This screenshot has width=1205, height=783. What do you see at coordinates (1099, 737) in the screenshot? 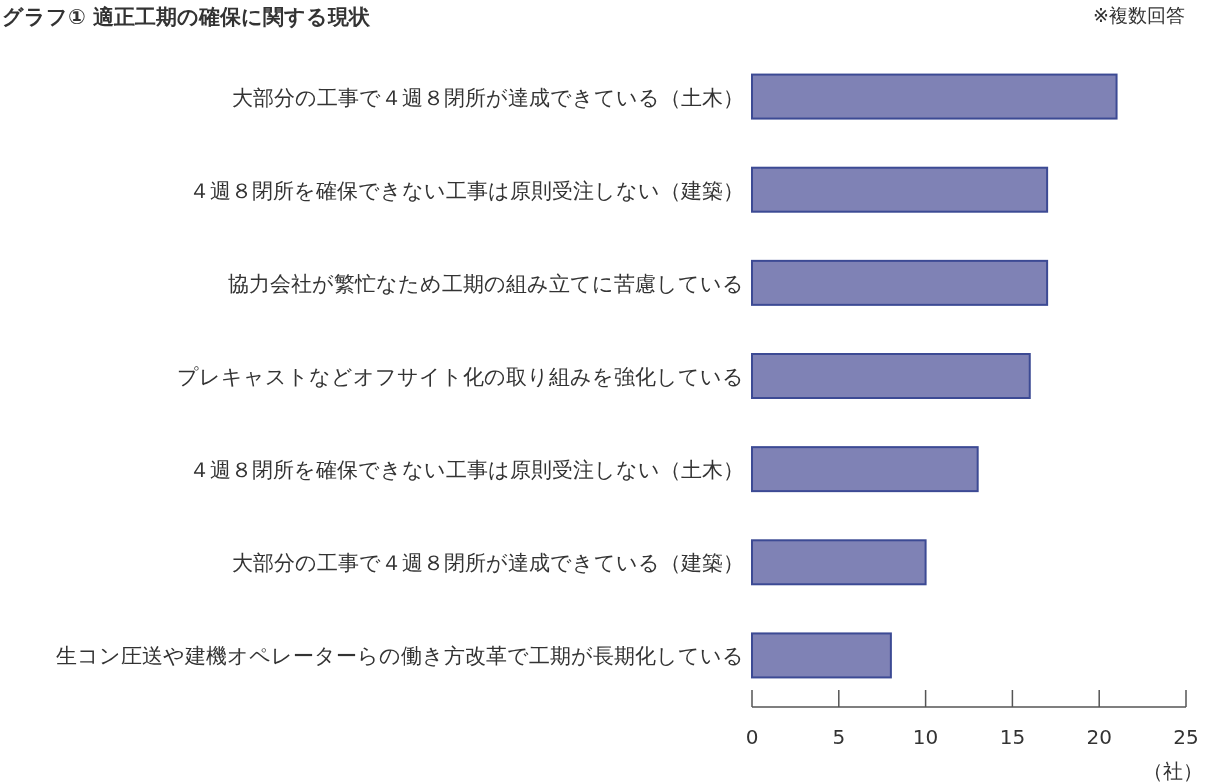
I see `x-tick-label: 20` at bounding box center [1099, 737].